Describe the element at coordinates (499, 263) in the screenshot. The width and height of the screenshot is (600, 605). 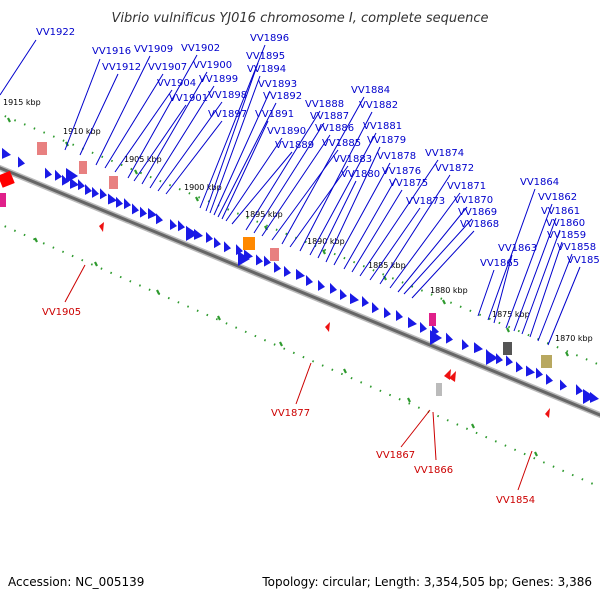
I see `gene-label: VV1865` at that location.